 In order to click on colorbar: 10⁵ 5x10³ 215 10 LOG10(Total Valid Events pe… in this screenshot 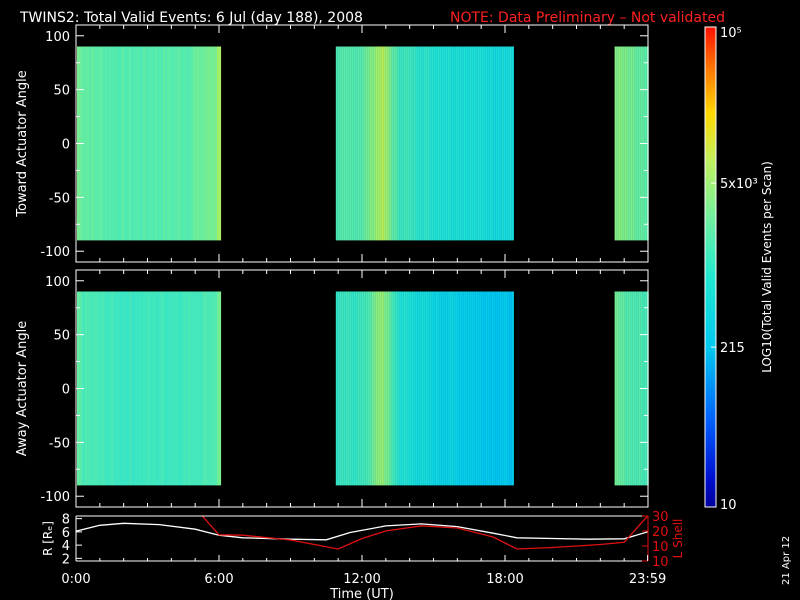, I will do `click(739, 269)`.